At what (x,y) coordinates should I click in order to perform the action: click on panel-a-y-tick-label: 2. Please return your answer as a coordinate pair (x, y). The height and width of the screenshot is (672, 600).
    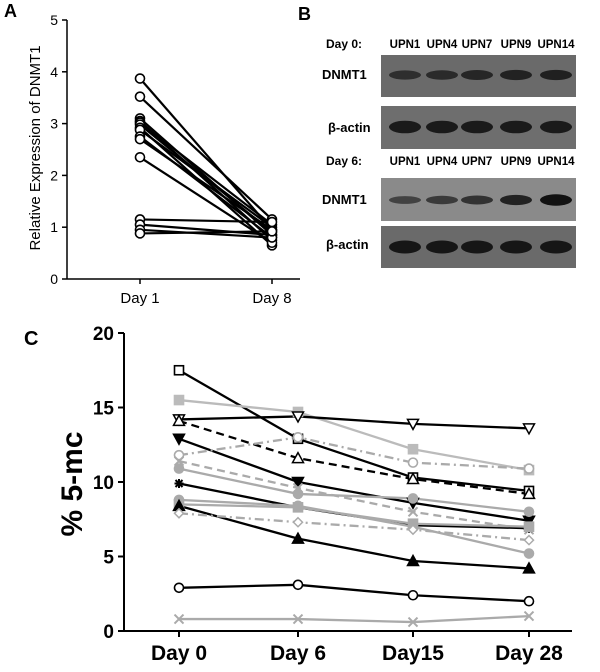
    Looking at the image, I should click on (54, 175).